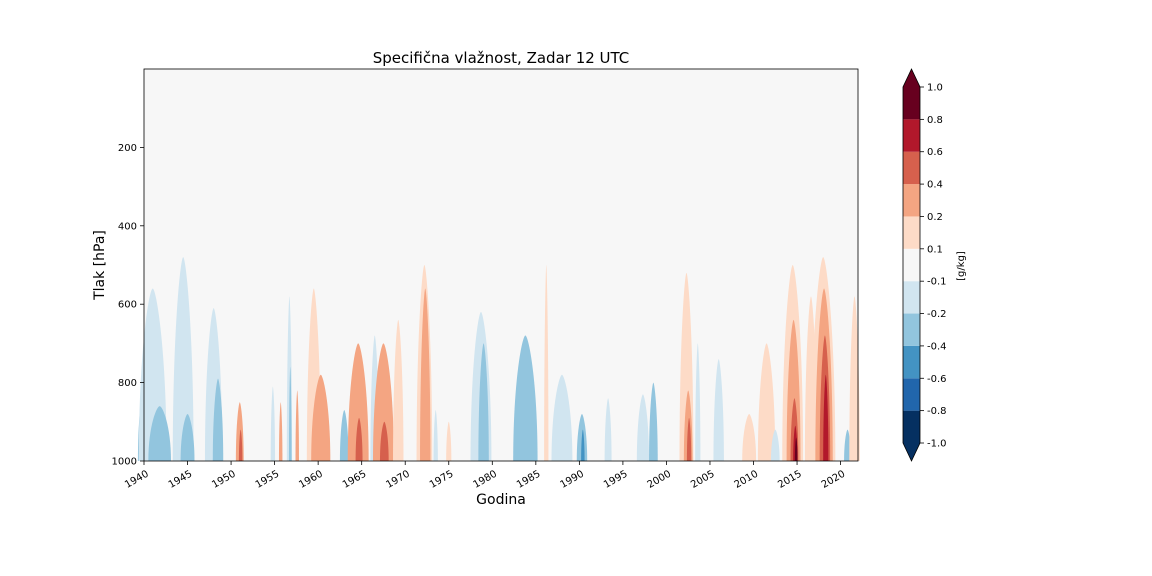 This screenshot has width=1152, height=576. What do you see at coordinates (501, 500) in the screenshot?
I see `x-axis-label: Godina` at bounding box center [501, 500].